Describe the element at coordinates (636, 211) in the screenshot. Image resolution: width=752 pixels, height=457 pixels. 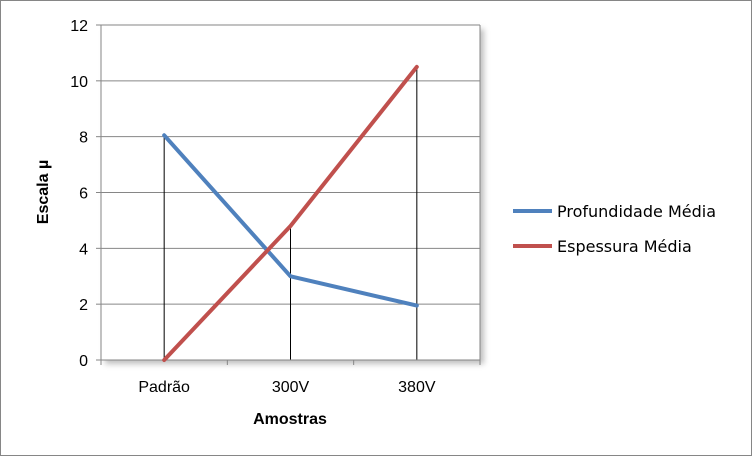
I see `legend-entry-0: Profundidade Média` at that location.